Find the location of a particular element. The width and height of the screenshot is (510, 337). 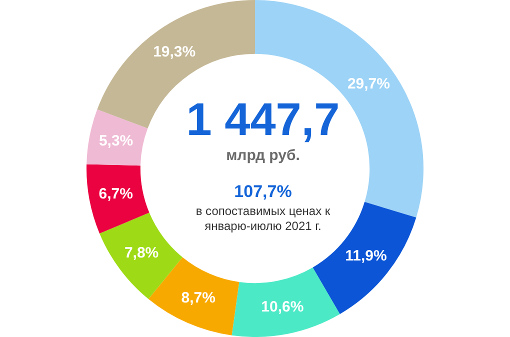

text: 1 447,7 is located at coordinates (263, 119).